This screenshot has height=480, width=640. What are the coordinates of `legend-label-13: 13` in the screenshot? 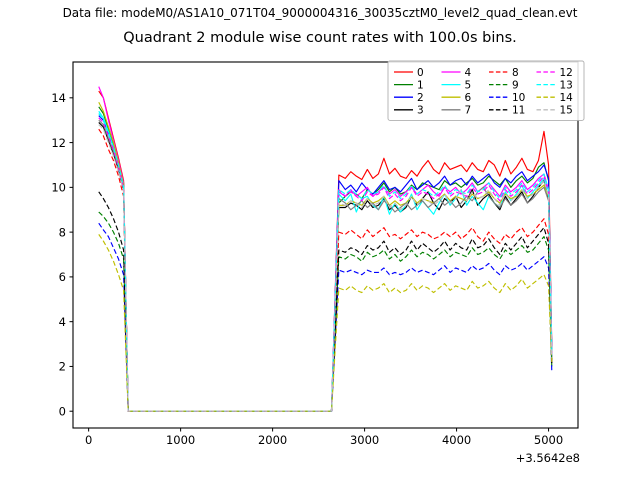 It's located at (566, 85).